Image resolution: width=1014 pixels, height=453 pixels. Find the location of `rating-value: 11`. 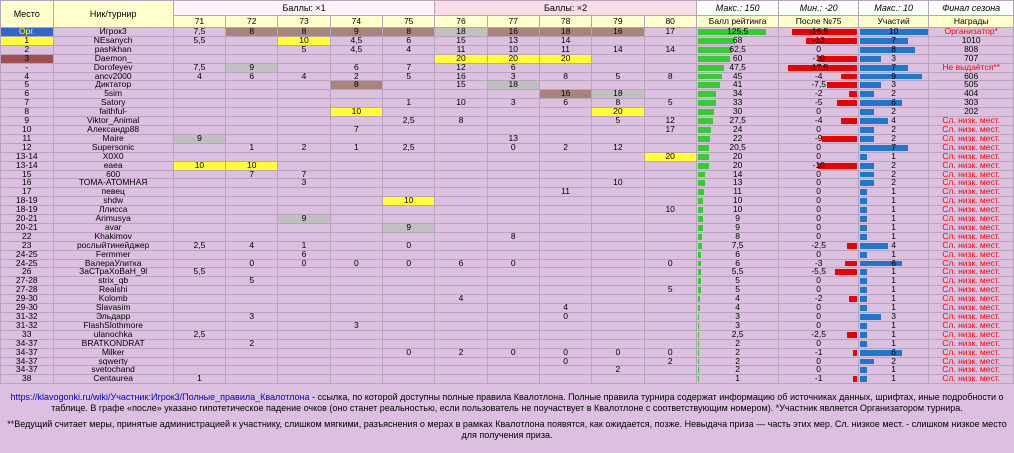

rating-value: 11 is located at coordinates (738, 192).